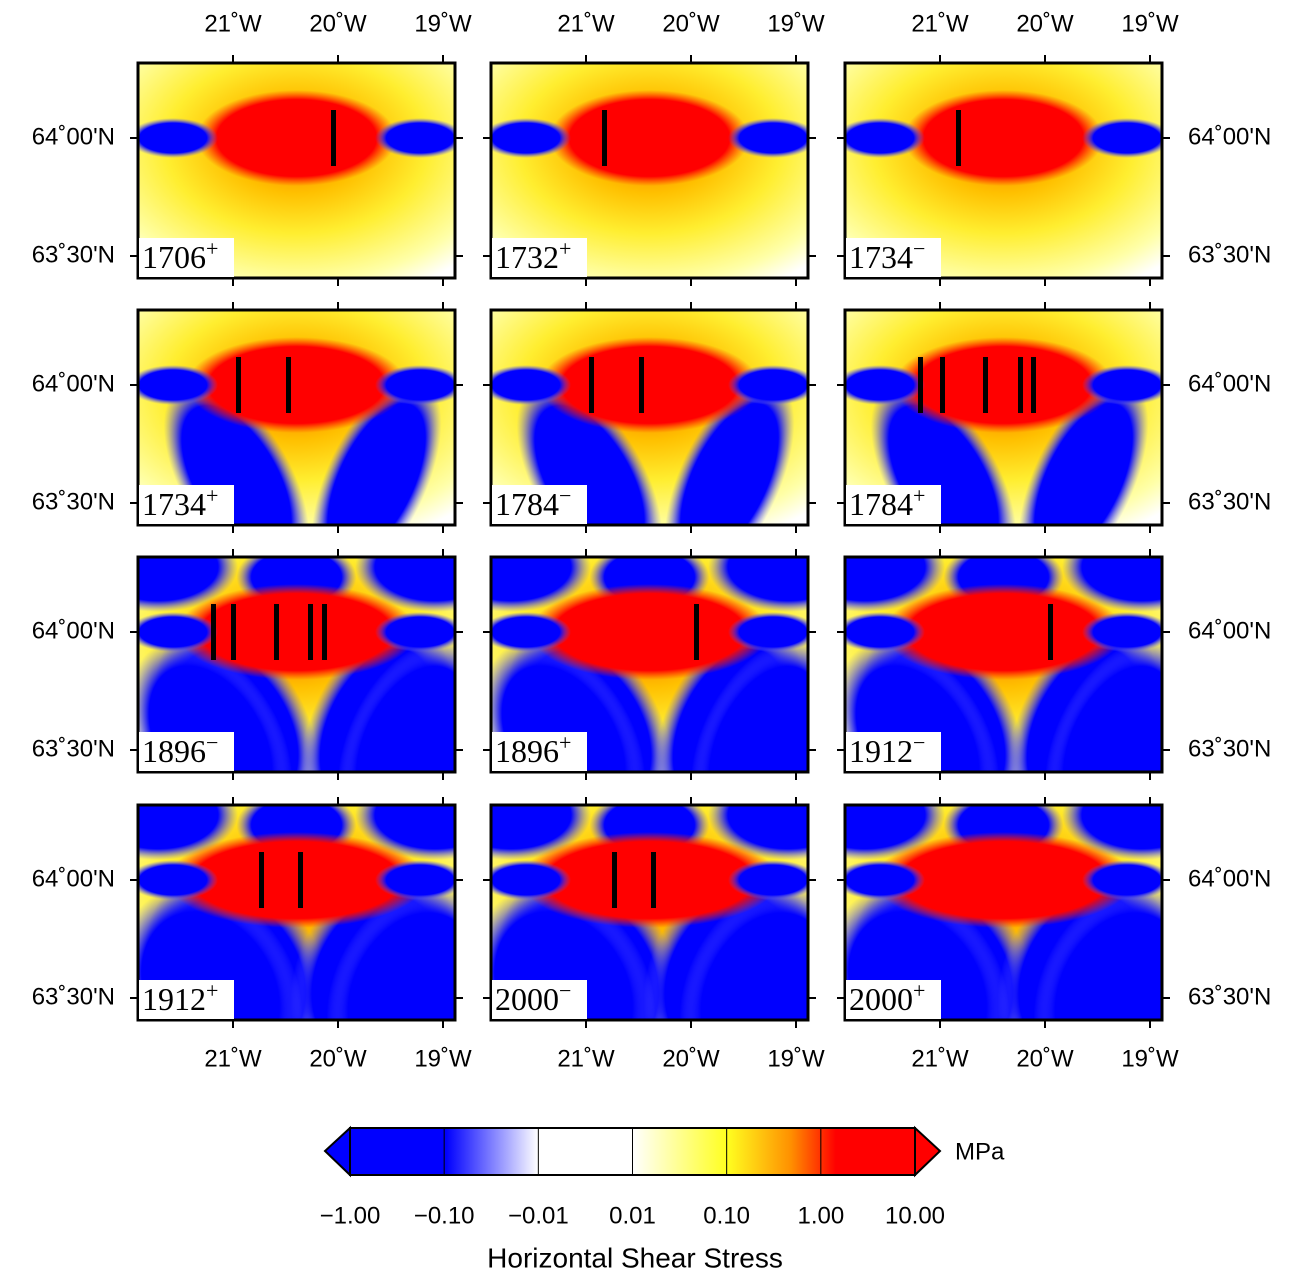  What do you see at coordinates (174, 504) in the screenshot?
I see `panel-year: 1734` at bounding box center [174, 504].